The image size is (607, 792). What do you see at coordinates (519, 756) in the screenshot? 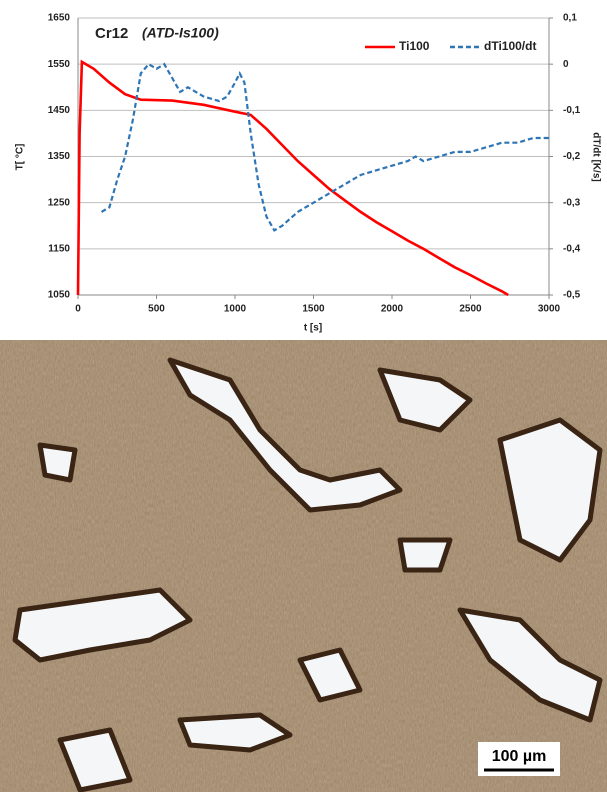
I see `scale-bar-label: 100 µm` at bounding box center [519, 756].